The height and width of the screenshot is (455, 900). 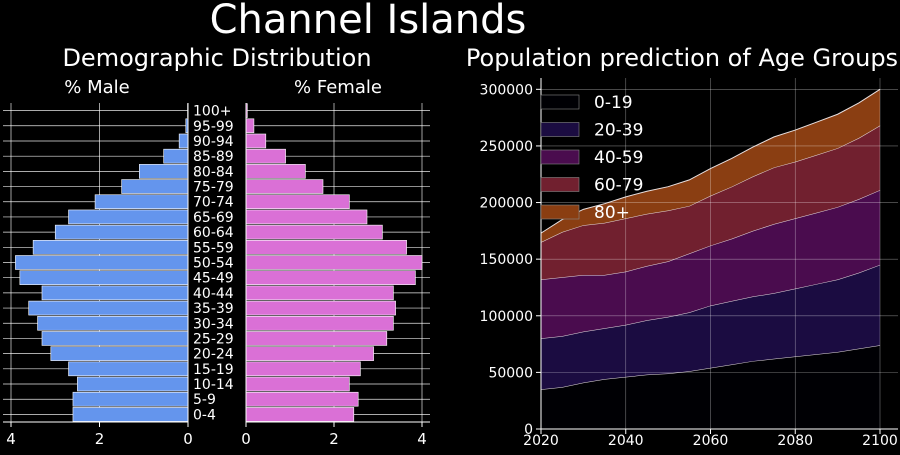 I want to click on pyramid-title: Demographic Distribution, so click(x=216, y=58).